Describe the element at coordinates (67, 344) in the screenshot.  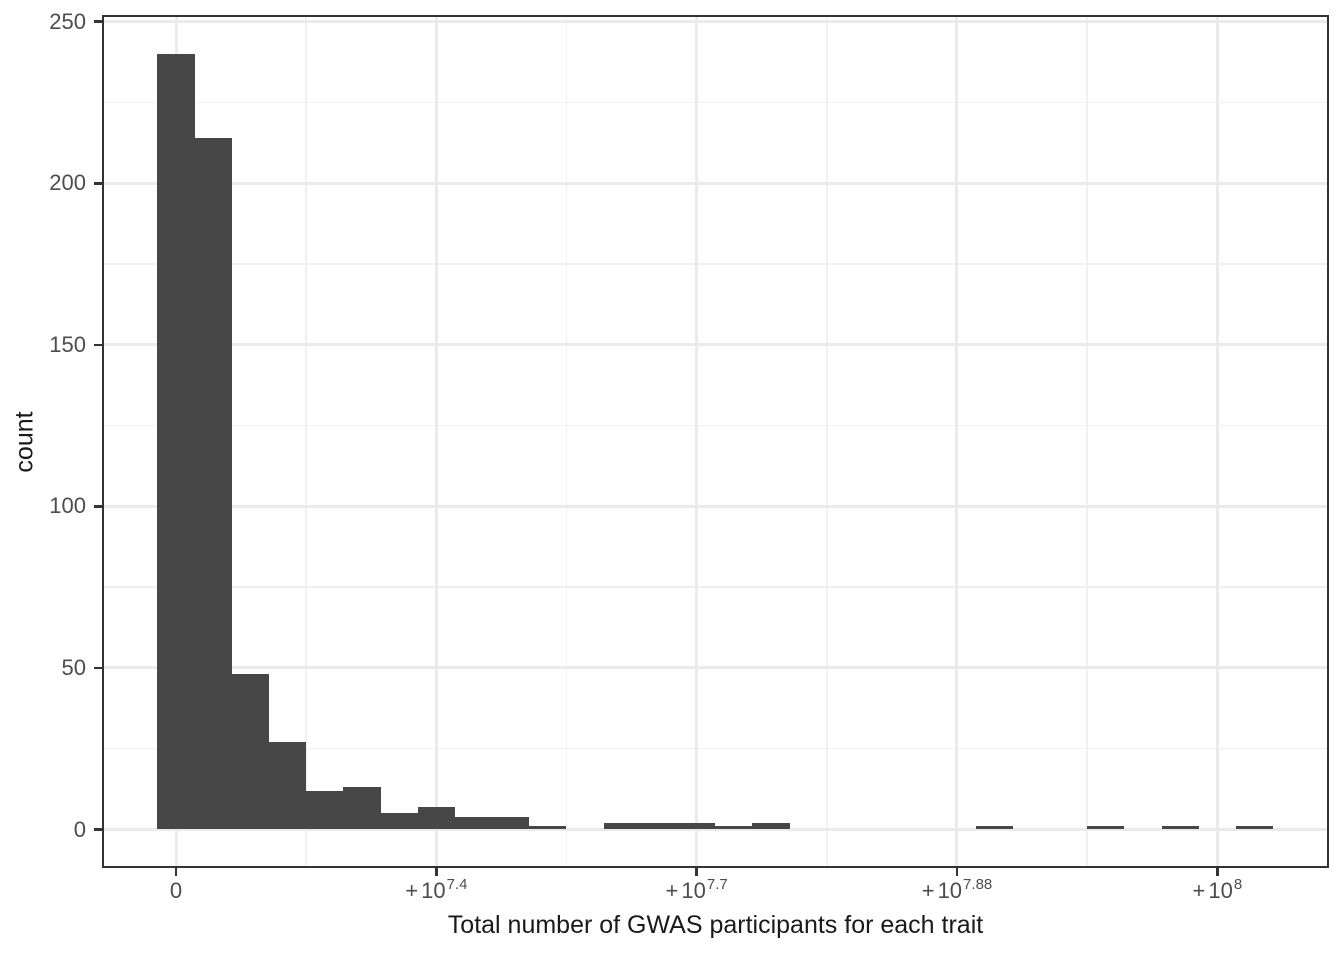
I see `y-axis-tick-label: 150` at that location.